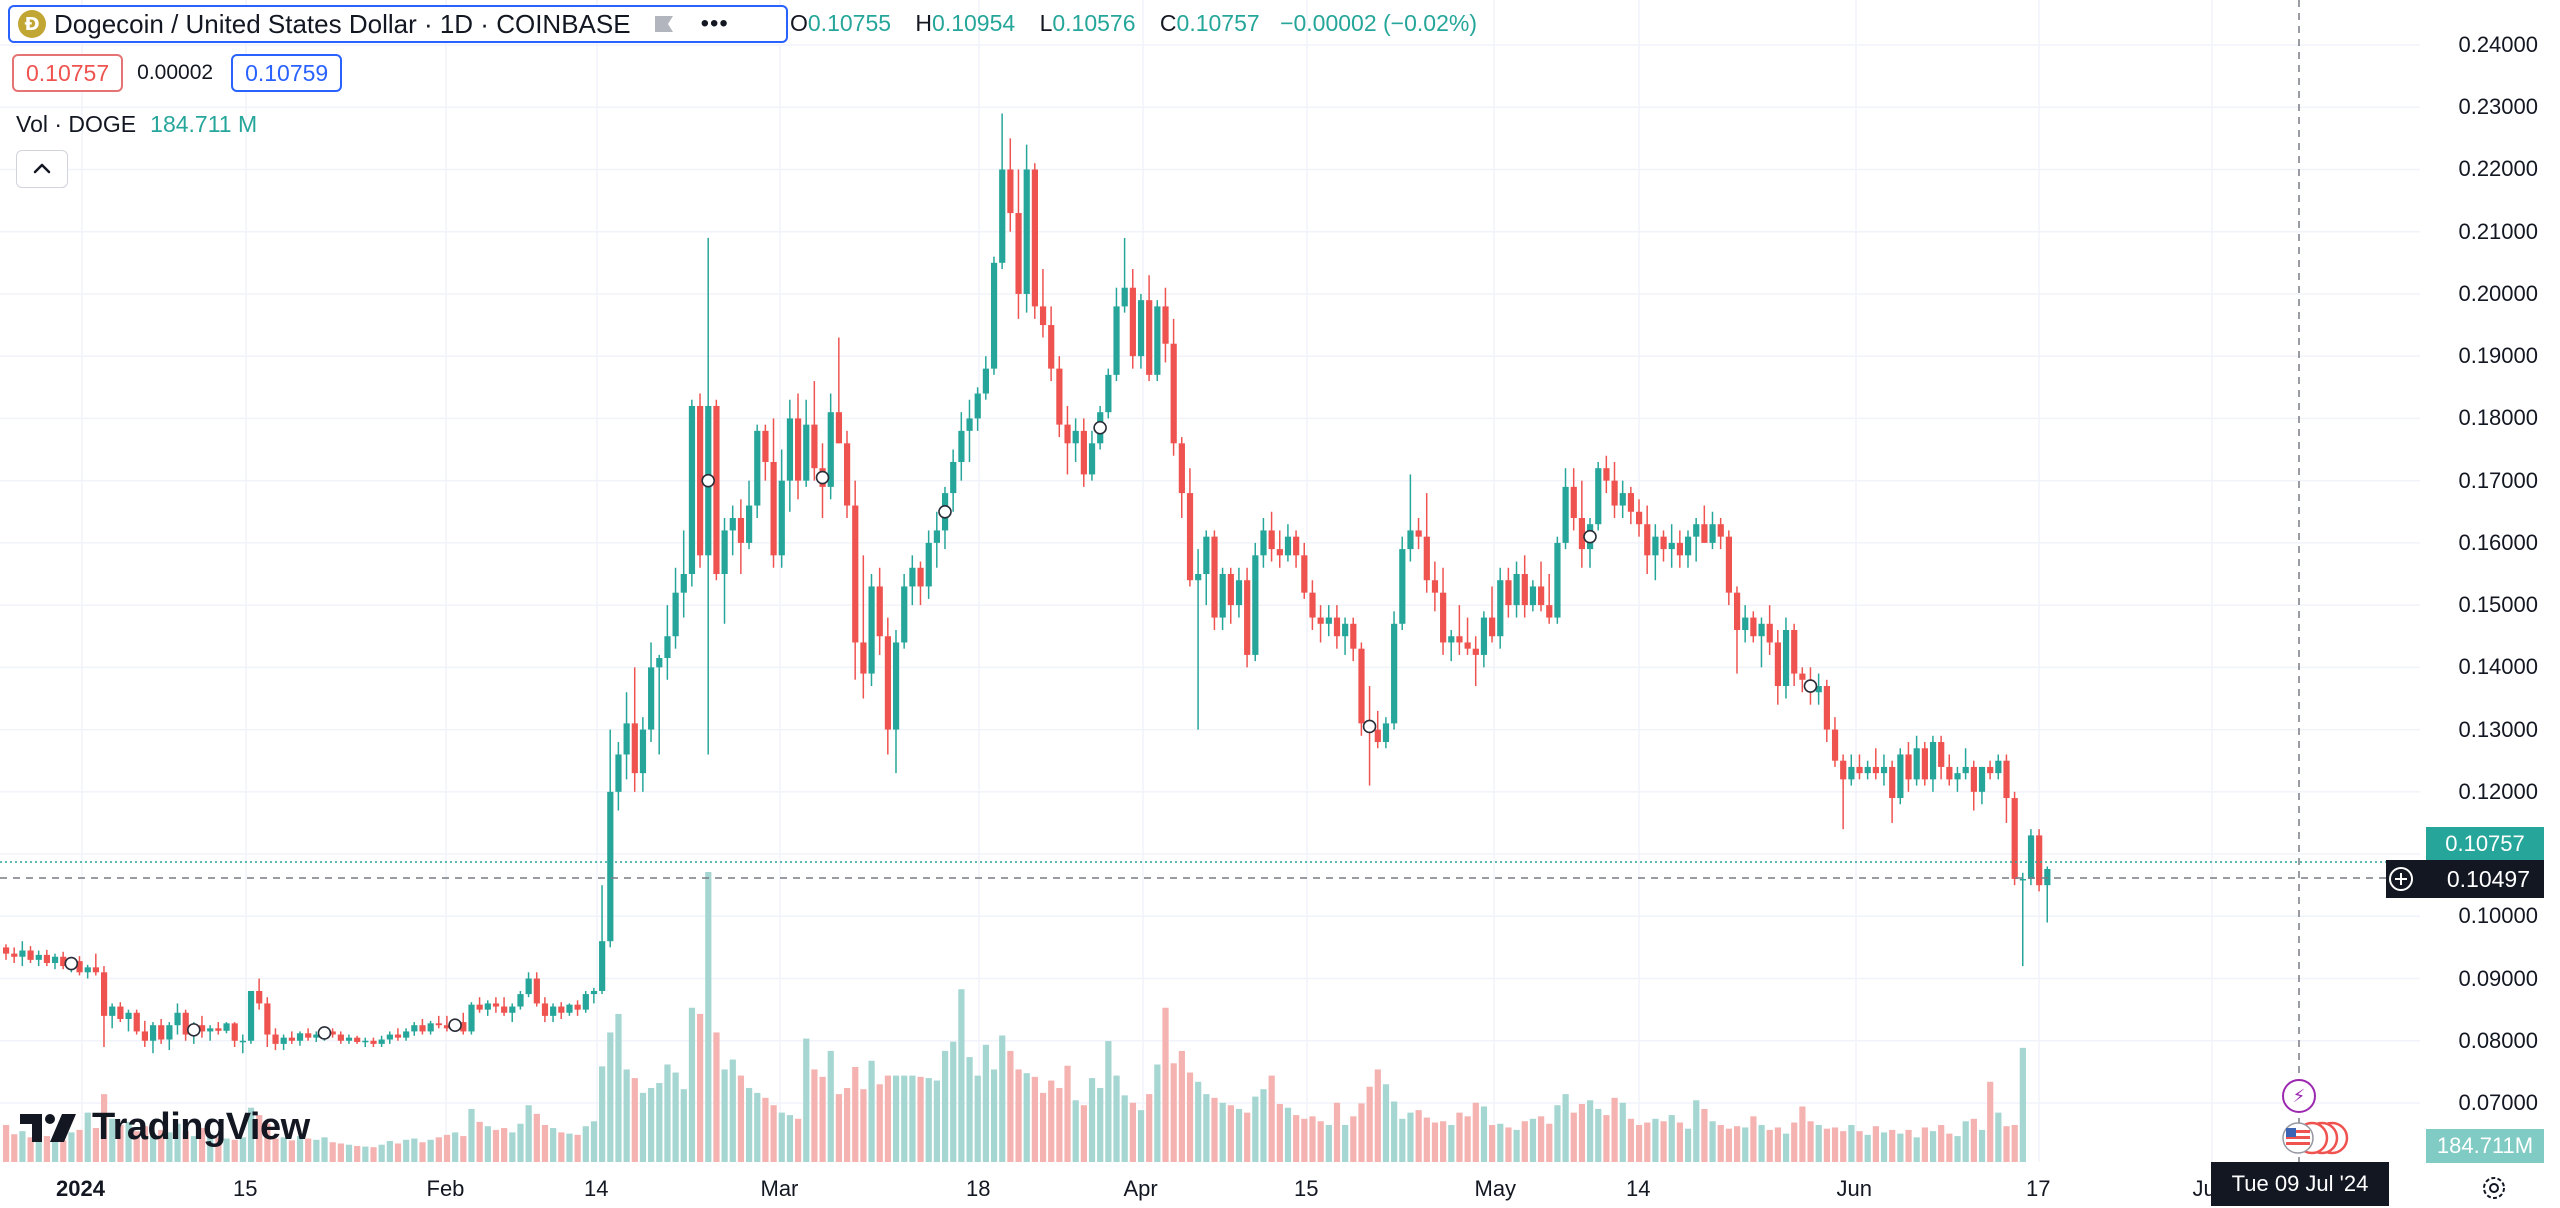  I want to click on close-label: C, so click(1168, 23).